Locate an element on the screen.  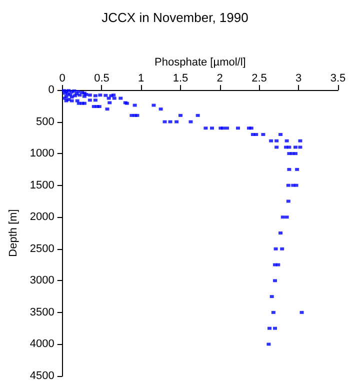
y-tick-label: 0 is located at coordinates (51, 90).